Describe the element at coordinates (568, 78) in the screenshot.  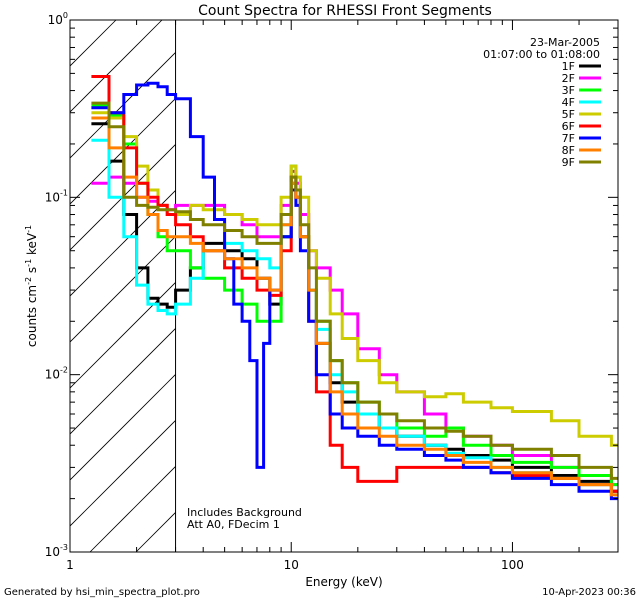
I see `legend-label-2F: 2F` at that location.